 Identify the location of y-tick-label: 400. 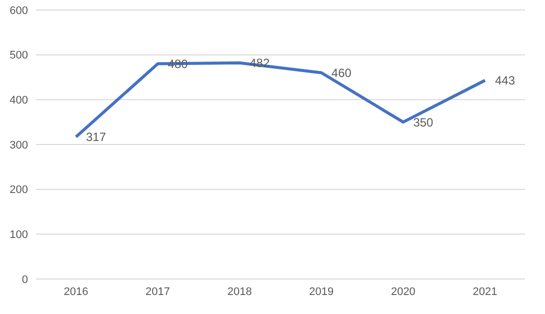
(19, 100).